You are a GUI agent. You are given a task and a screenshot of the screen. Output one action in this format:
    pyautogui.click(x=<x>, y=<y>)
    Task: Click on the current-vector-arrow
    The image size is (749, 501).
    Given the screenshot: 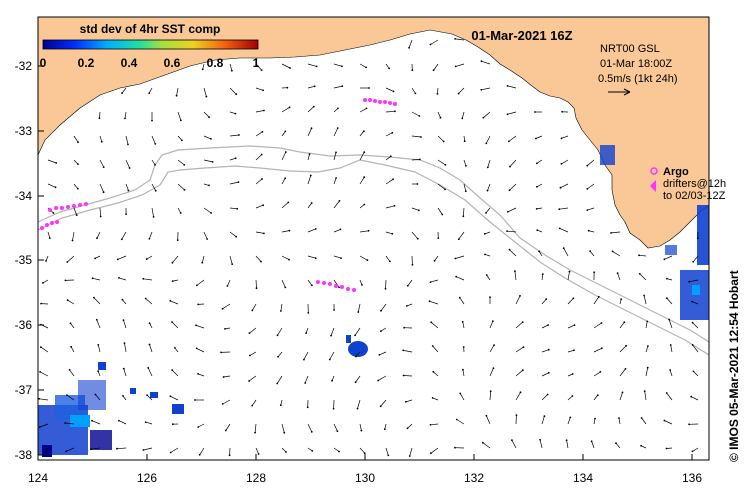 What is the action you would take?
    pyautogui.click(x=408, y=376)
    